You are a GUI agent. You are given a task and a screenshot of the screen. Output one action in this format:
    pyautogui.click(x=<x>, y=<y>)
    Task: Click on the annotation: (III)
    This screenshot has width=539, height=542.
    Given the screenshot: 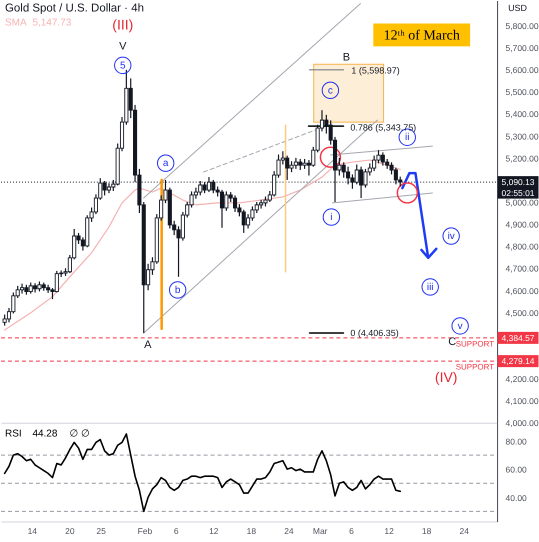 What is the action you would take?
    pyautogui.click(x=123, y=24)
    